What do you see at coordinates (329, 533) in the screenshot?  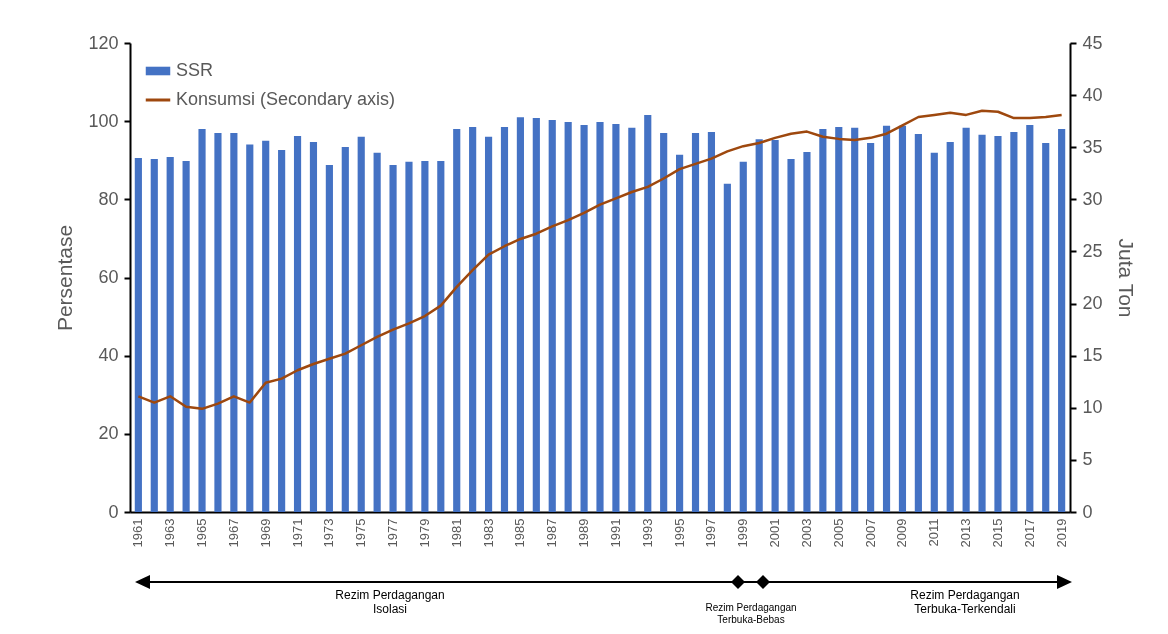 I see `x-tick-label: 1973` at bounding box center [329, 533].